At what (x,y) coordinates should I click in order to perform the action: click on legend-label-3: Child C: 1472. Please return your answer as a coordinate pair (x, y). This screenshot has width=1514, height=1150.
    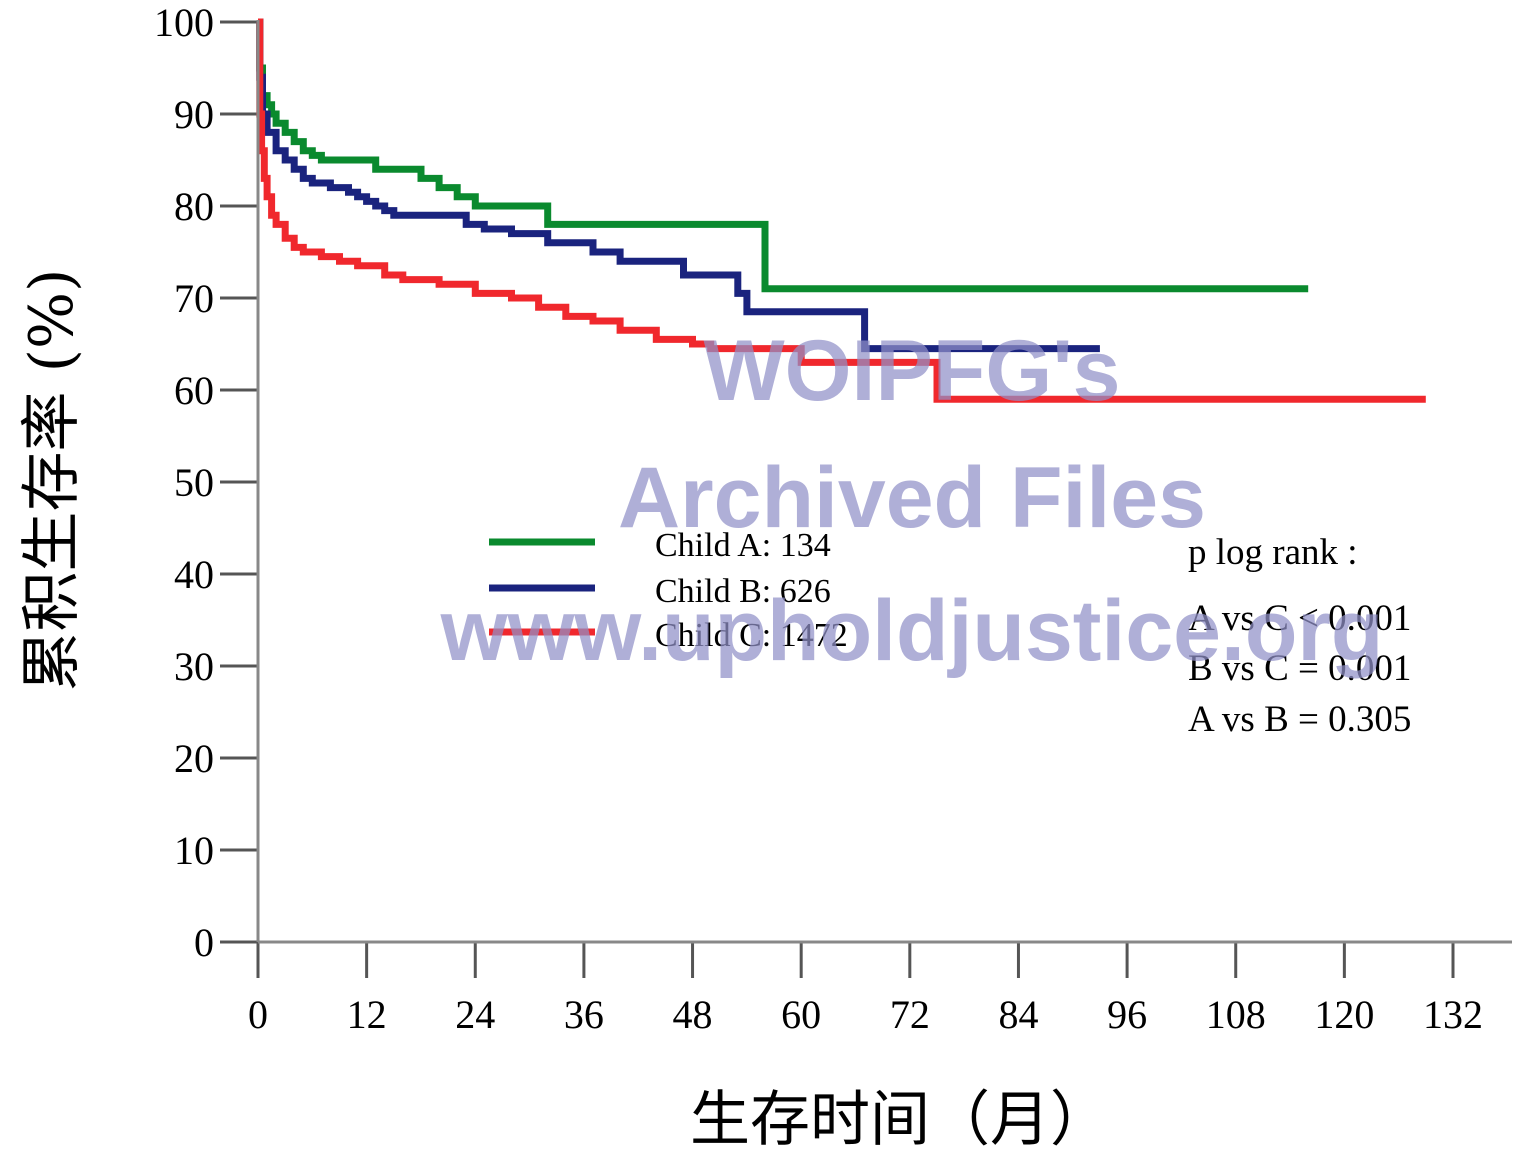
    Looking at the image, I should click on (751, 635).